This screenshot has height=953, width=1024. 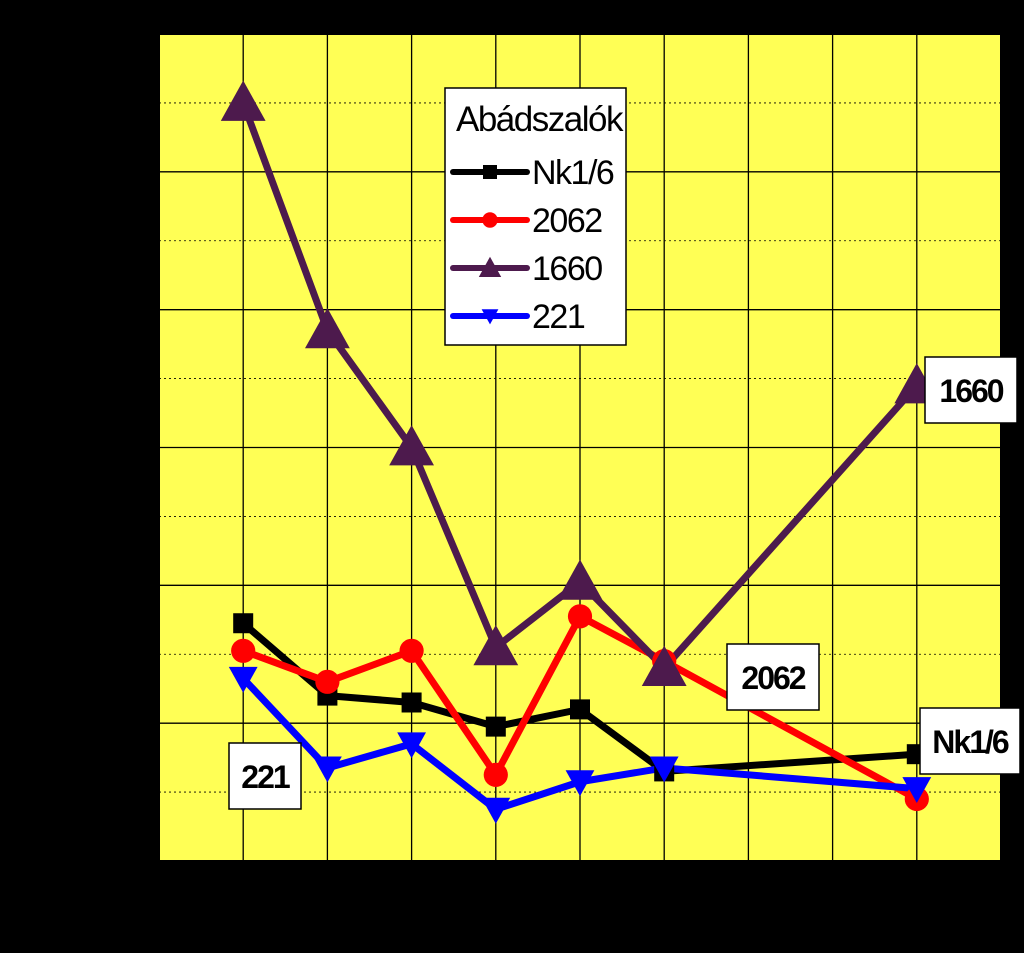 I want to click on legend-label-1: 2062, so click(x=567, y=221).